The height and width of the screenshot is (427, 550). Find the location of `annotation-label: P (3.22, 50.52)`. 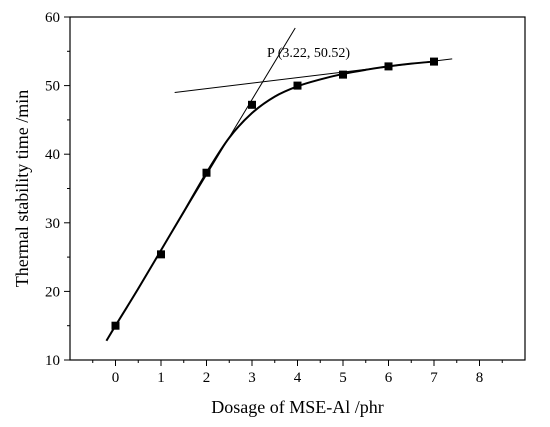

annotation-label: P (3.22, 50.52) is located at coordinates (308, 53).